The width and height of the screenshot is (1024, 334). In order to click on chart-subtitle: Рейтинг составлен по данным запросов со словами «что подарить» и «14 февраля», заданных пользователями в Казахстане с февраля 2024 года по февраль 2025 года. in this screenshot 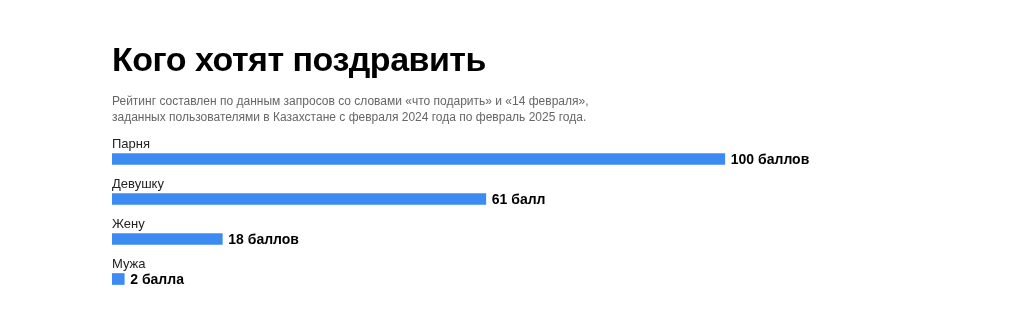, I will do `click(350, 109)`.